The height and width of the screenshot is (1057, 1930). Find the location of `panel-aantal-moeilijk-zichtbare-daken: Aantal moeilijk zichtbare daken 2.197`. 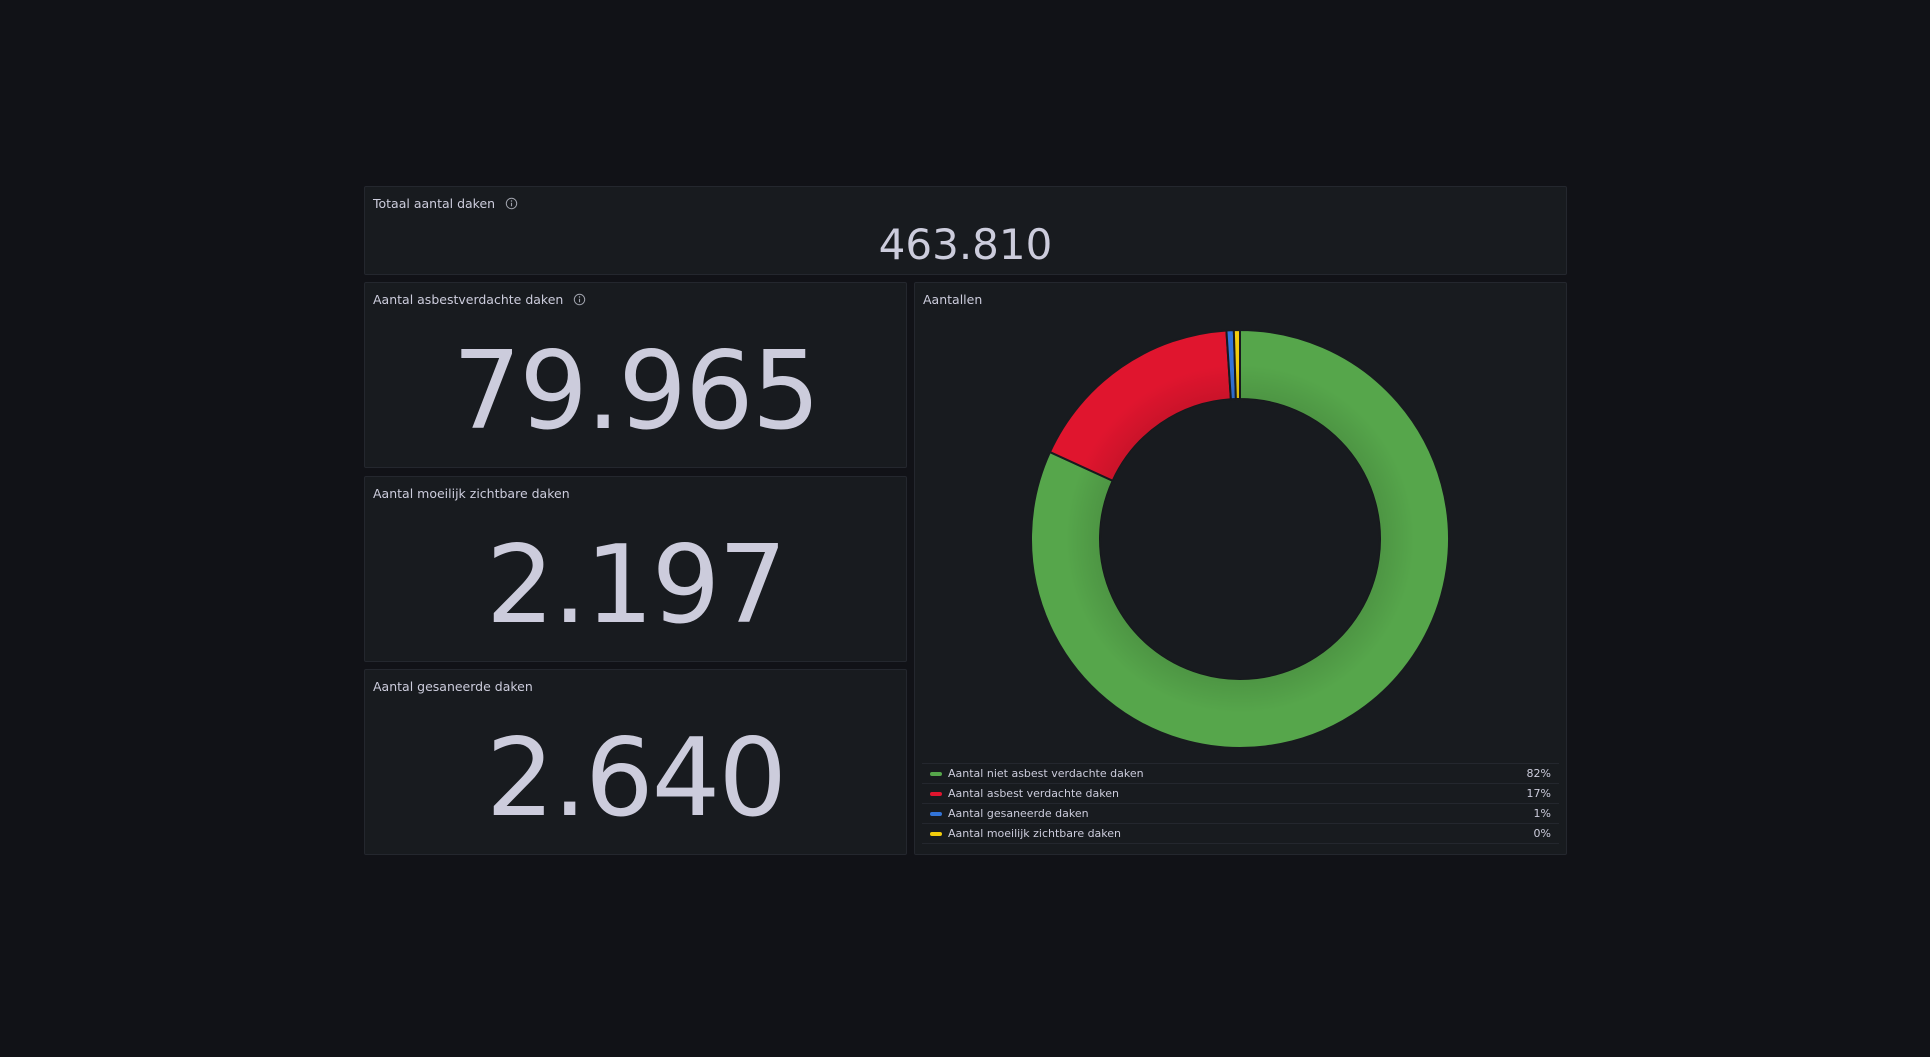

panel-aantal-moeilijk-zichtbare-daken: Aantal moeilijk zichtbare daken 2.197 is located at coordinates (635, 569).